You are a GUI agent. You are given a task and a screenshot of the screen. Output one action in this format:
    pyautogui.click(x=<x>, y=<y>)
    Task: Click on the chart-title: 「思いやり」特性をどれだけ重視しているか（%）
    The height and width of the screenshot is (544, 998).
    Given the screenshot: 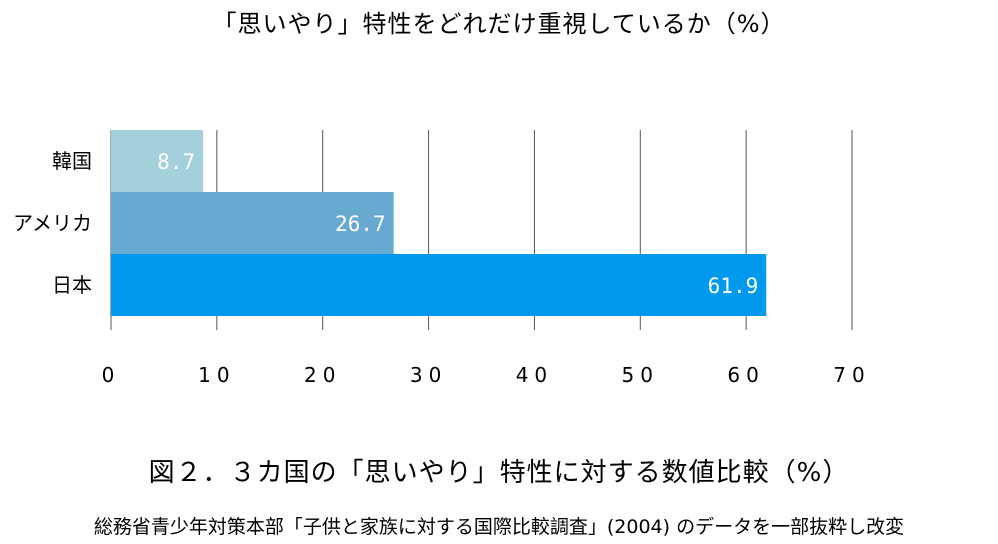 What is the action you would take?
    pyautogui.click(x=499, y=24)
    